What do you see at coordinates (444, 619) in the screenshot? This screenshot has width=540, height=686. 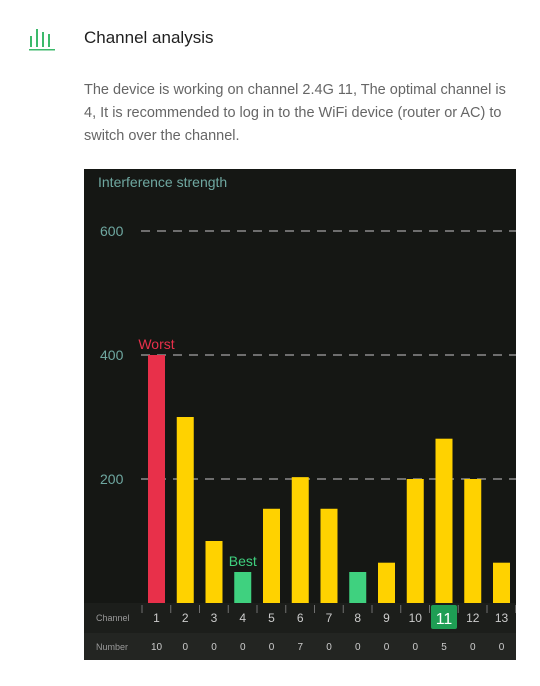 I see `x-tick-label: 11` at bounding box center [444, 619].